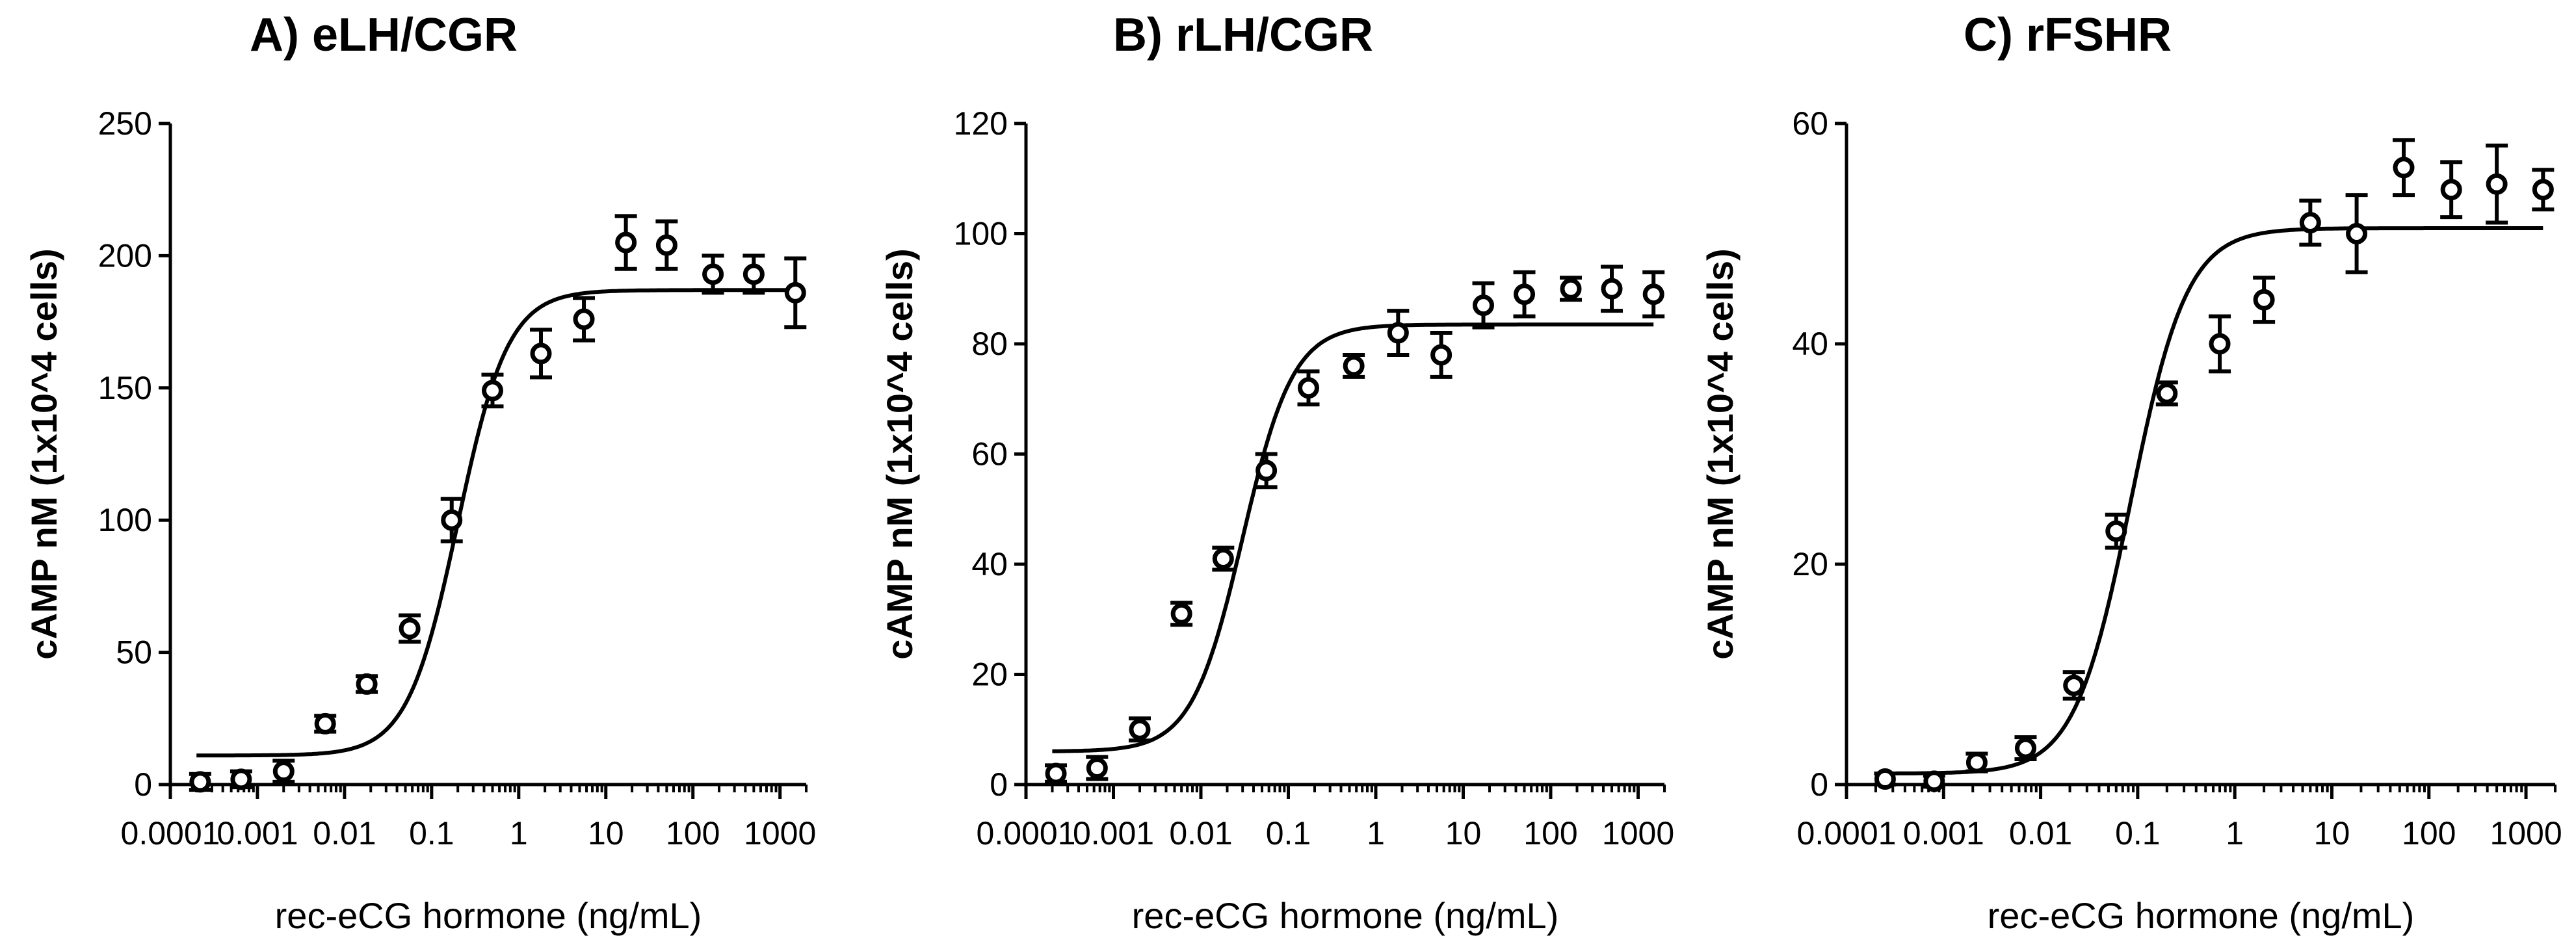  I want to click on y-tick-label: 250, so click(125, 123).